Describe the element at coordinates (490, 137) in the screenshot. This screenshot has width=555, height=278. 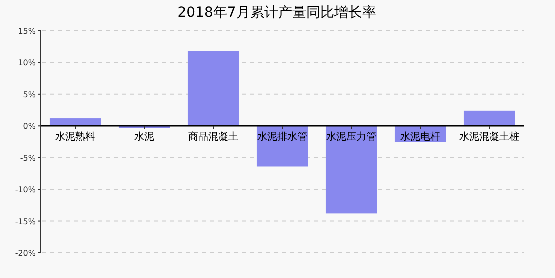
I see `x-tick-label: 水泥混凝土桩` at that location.